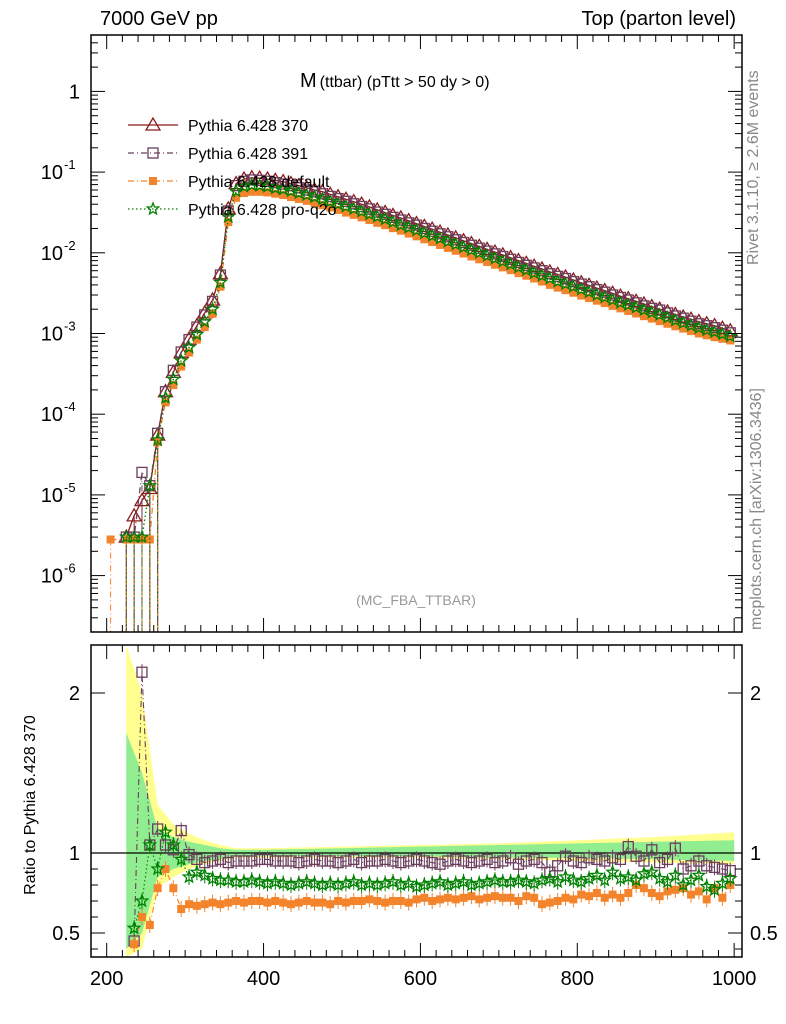 Image resolution: width=786 pixels, height=1024 pixels. I want to click on ratio-y-tick-label: 1, so click(74, 854).